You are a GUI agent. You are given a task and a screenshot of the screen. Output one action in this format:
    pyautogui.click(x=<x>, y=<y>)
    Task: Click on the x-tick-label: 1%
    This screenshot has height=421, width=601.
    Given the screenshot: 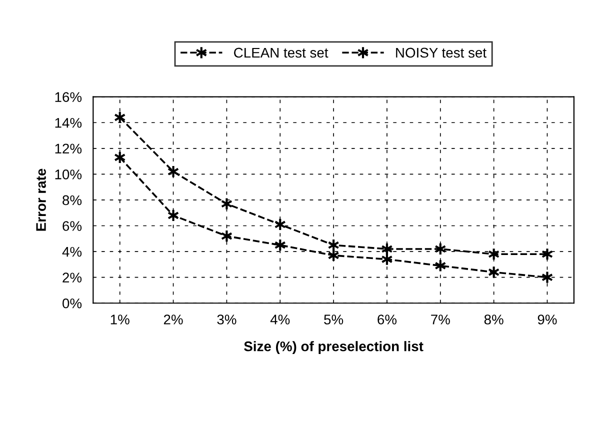 What is the action you would take?
    pyautogui.click(x=120, y=319)
    